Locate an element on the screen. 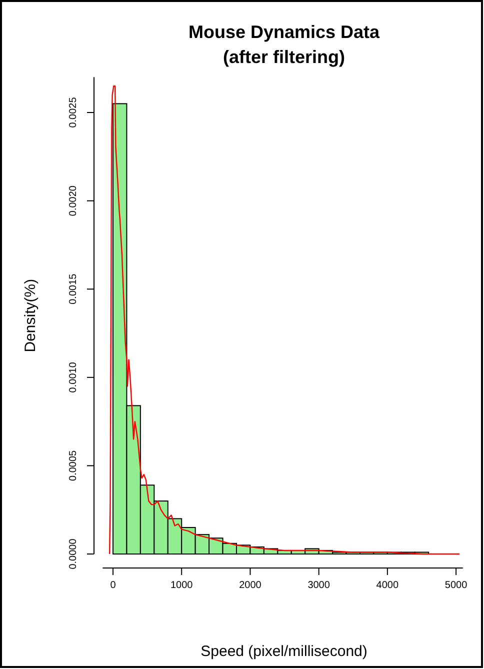 Image resolution: width=484 pixels, height=669 pixels. y-tick-label: 0.0000 is located at coordinates (73, 554).